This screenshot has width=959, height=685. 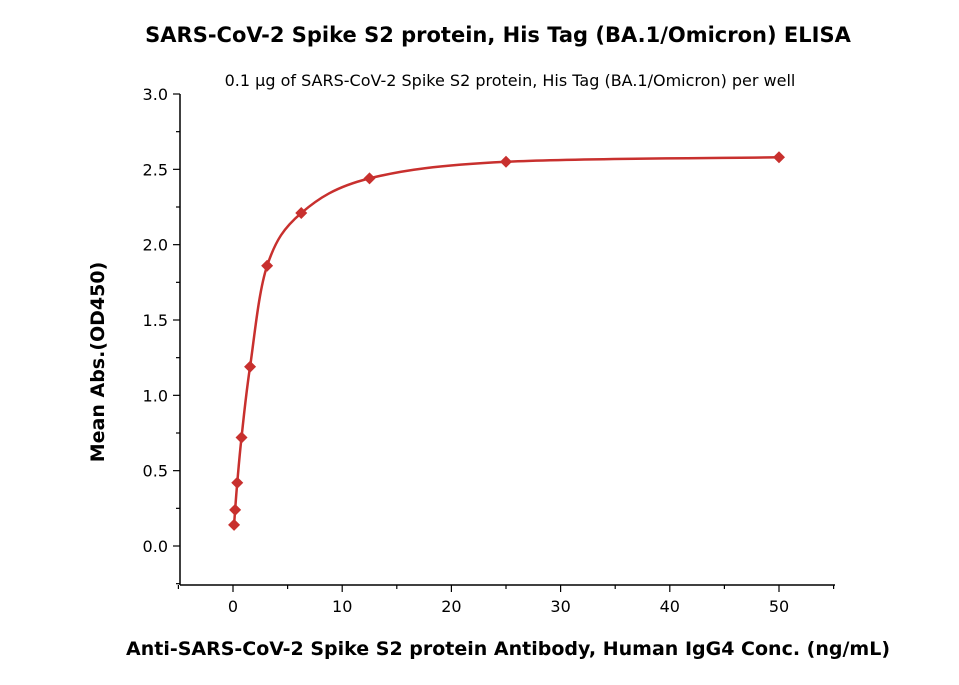 What do you see at coordinates (155, 94) in the screenshot?
I see `y-tick-label: 3.0` at bounding box center [155, 94].